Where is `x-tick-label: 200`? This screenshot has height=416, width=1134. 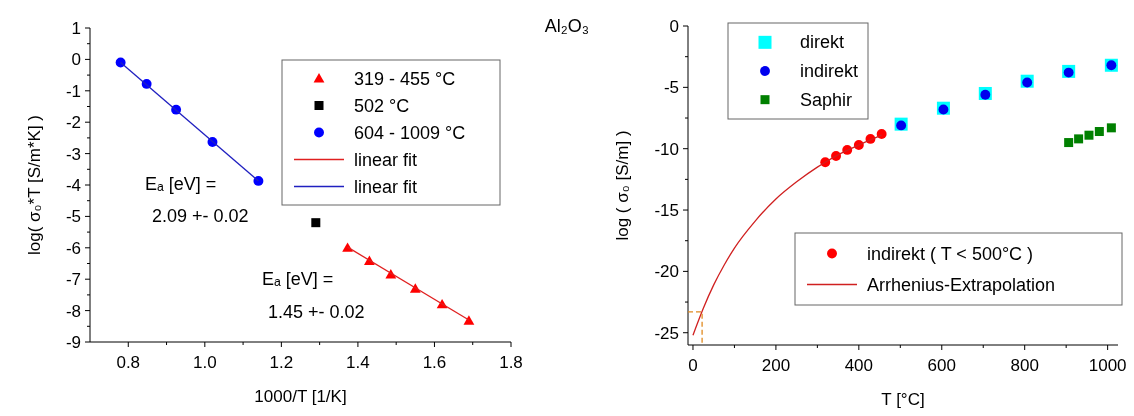 x-tick-label: 200 is located at coordinates (776, 365).